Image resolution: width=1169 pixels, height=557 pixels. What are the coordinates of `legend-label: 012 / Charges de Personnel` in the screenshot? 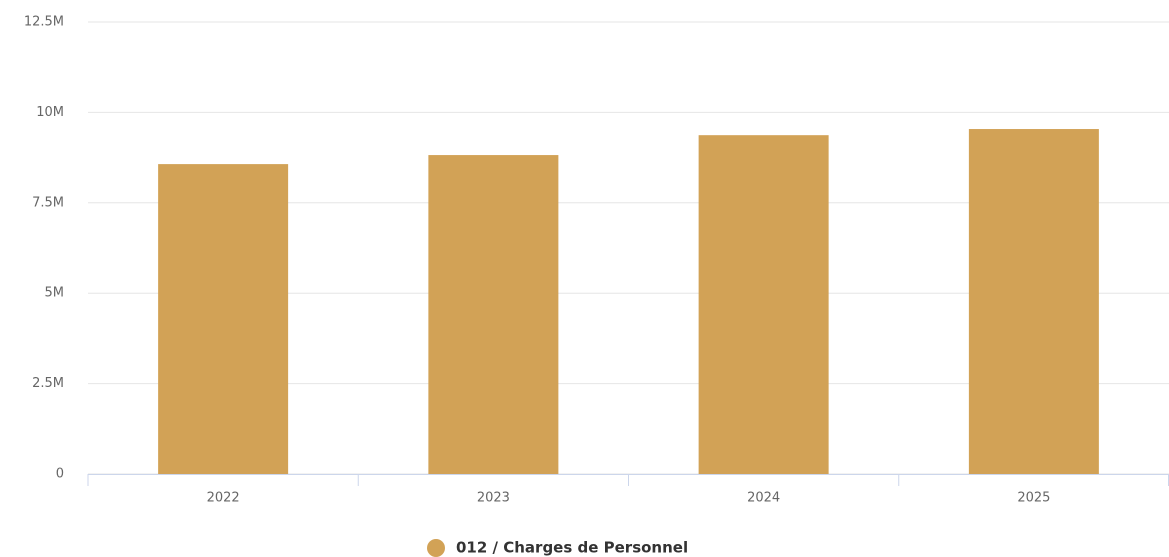 It's located at (572, 548).